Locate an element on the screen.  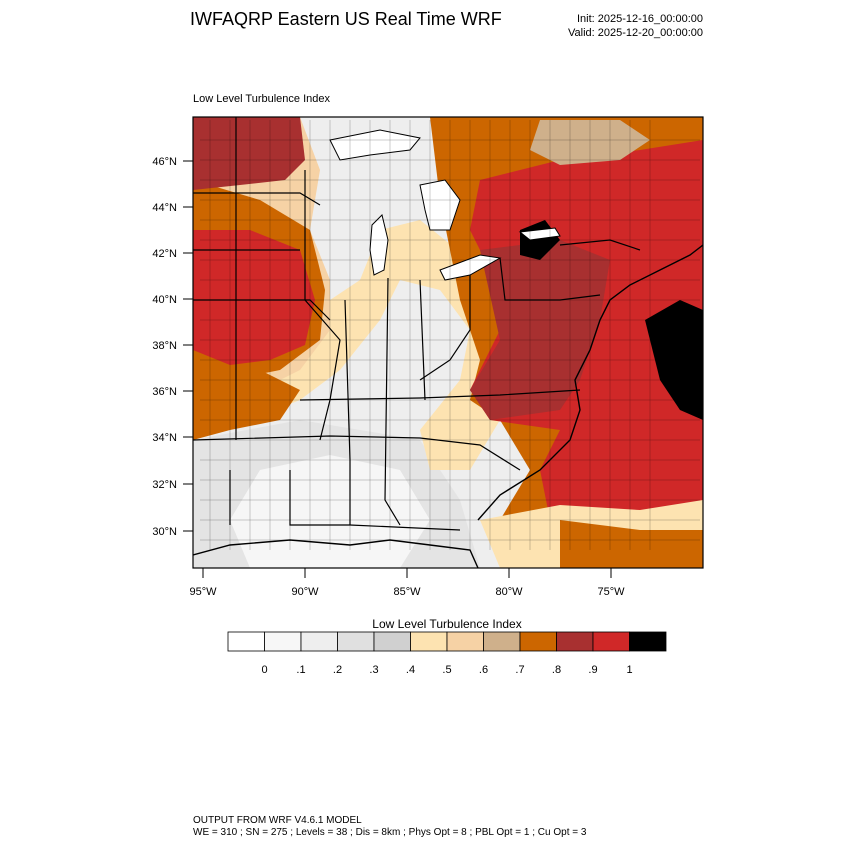
colorbar-label-3: .3 is located at coordinates (373, 670).